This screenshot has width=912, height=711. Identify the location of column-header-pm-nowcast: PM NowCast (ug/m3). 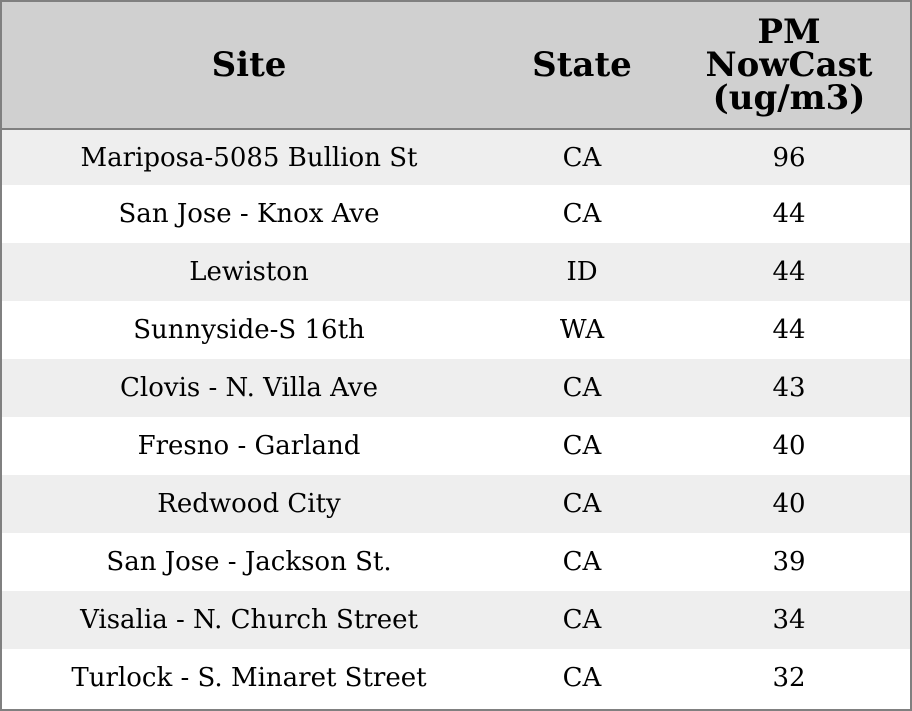
(789, 66).